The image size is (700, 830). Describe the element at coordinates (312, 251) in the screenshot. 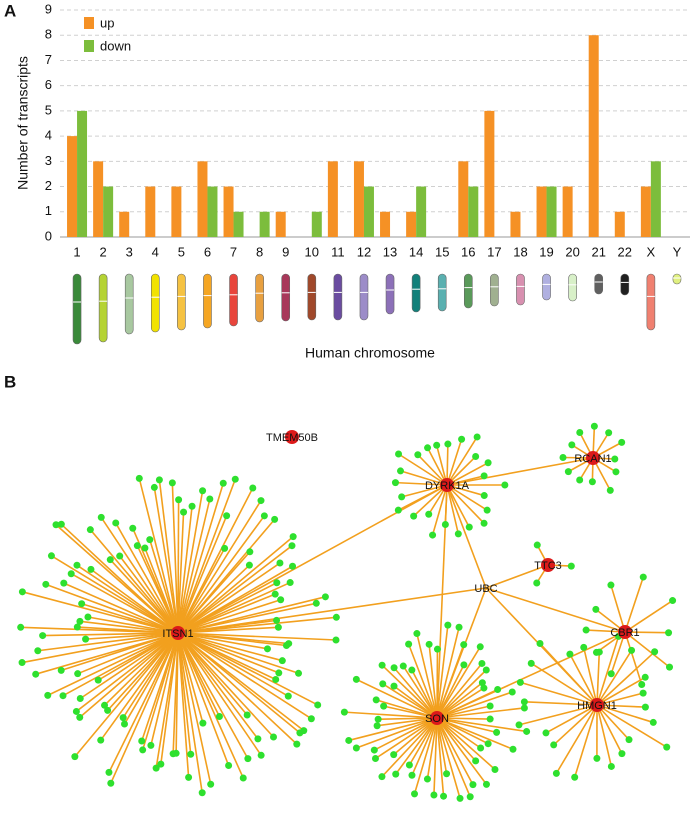

I see `x-tick-label: 10` at that location.